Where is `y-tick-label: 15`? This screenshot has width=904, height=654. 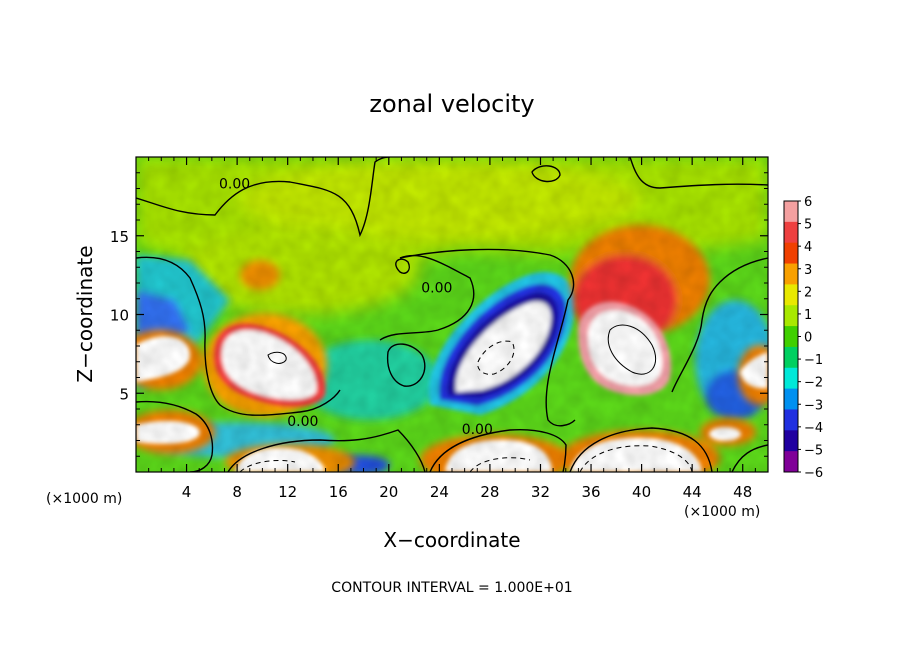
y-tick-label: 15 is located at coordinates (119, 237).